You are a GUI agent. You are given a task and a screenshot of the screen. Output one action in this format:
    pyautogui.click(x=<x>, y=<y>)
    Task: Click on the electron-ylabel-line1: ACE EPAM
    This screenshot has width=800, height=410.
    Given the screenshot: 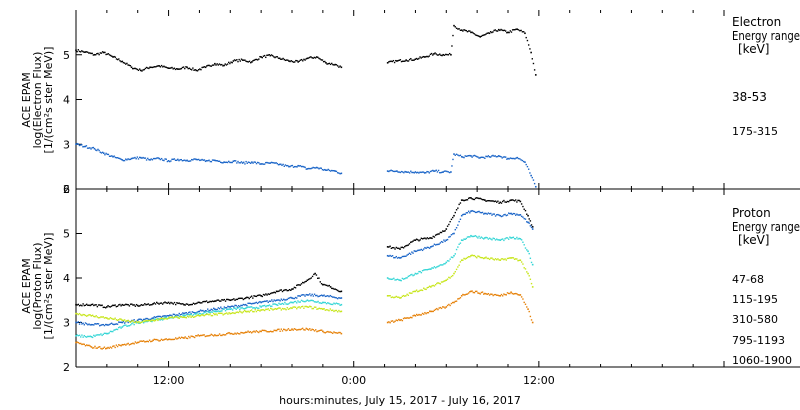 What is the action you would take?
    pyautogui.click(x=26, y=99)
    